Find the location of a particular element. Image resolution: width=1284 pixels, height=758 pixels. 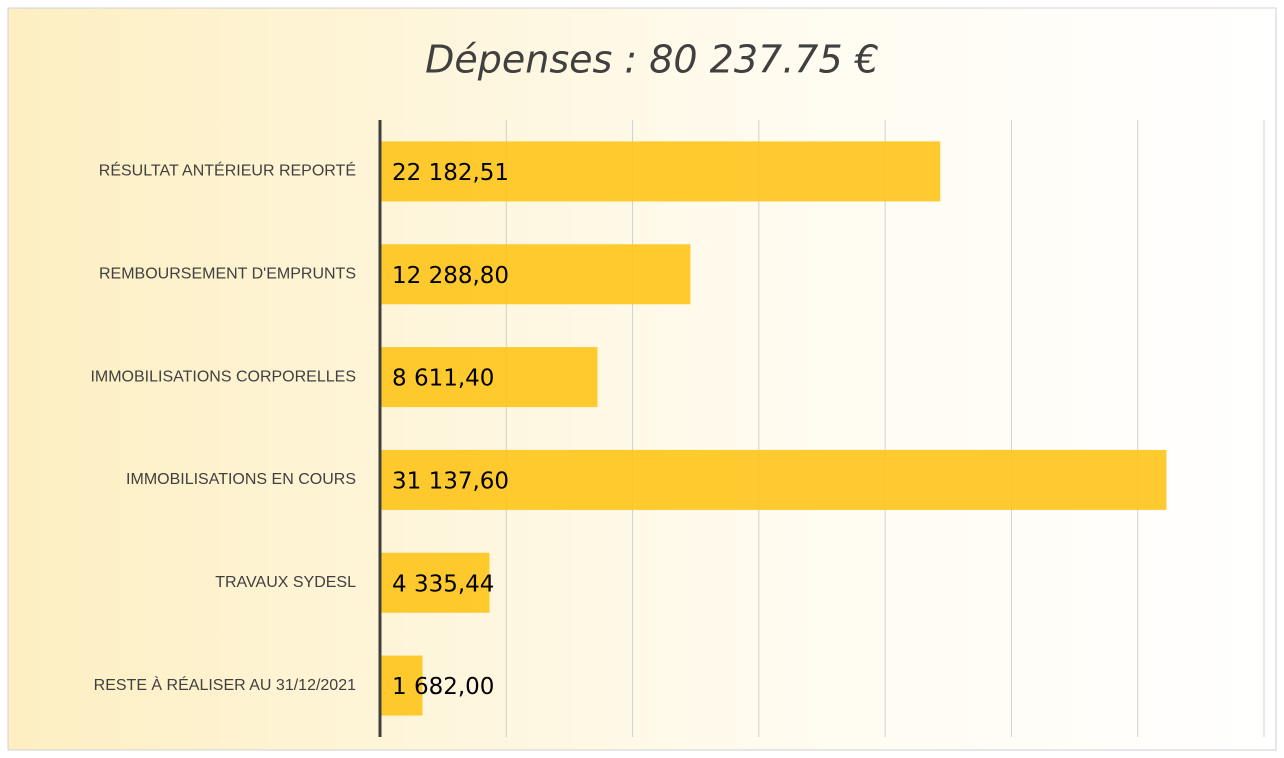

chart-title: Dépenses : 80 237.75 € is located at coordinates (652, 60).